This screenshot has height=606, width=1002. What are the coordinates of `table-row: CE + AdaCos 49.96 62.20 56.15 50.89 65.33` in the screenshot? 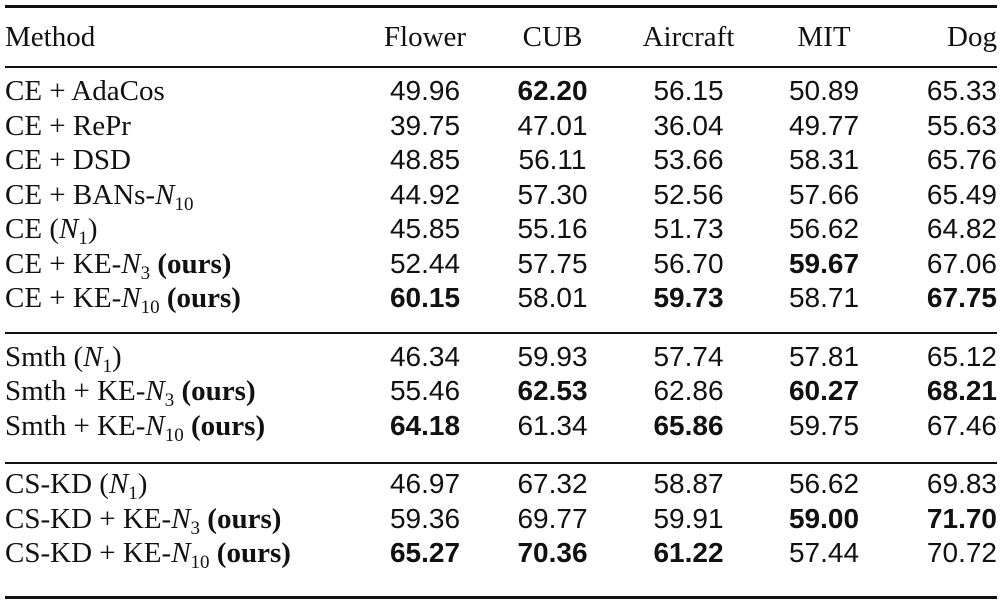 It's located at (501, 91).